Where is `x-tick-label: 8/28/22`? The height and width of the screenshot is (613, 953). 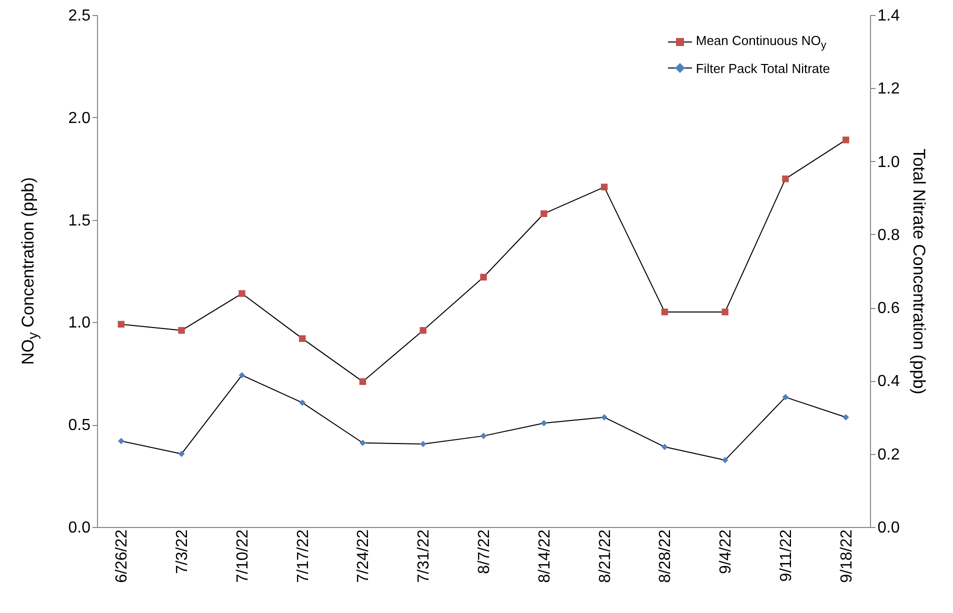
x-tick-label: 8/28/22 is located at coordinates (665, 556).